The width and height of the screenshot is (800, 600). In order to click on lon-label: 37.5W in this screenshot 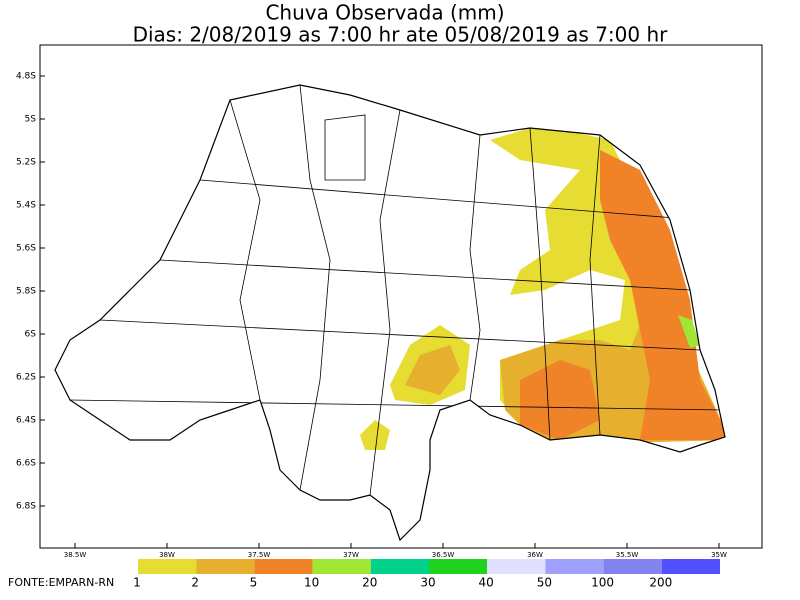, I will do `click(259, 555)`.